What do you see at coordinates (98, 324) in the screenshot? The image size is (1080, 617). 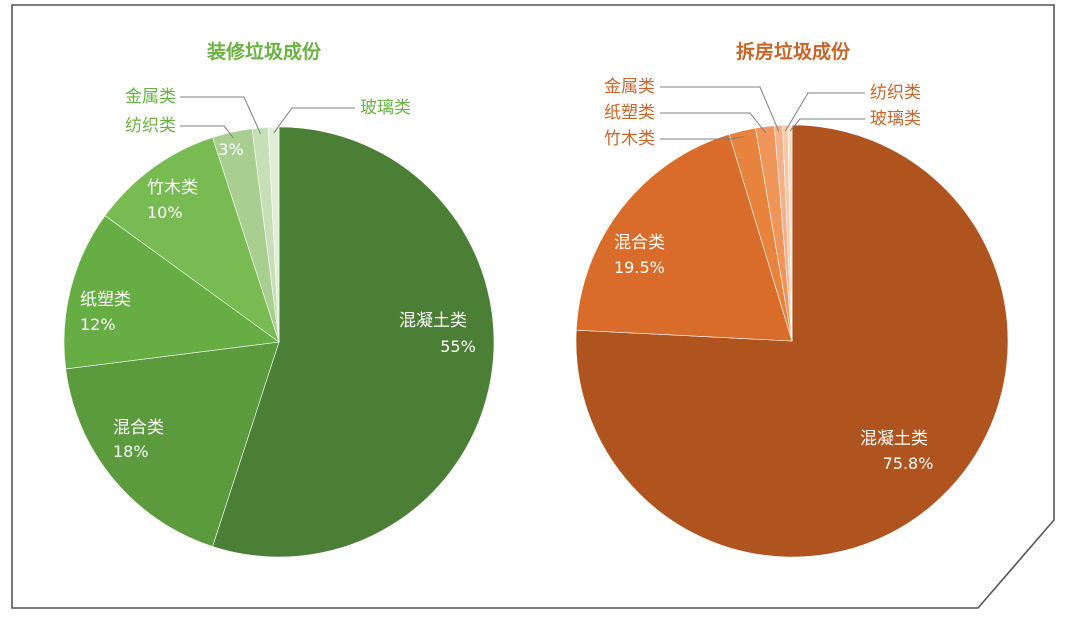 I see `slice-value-label: 12%` at bounding box center [98, 324].